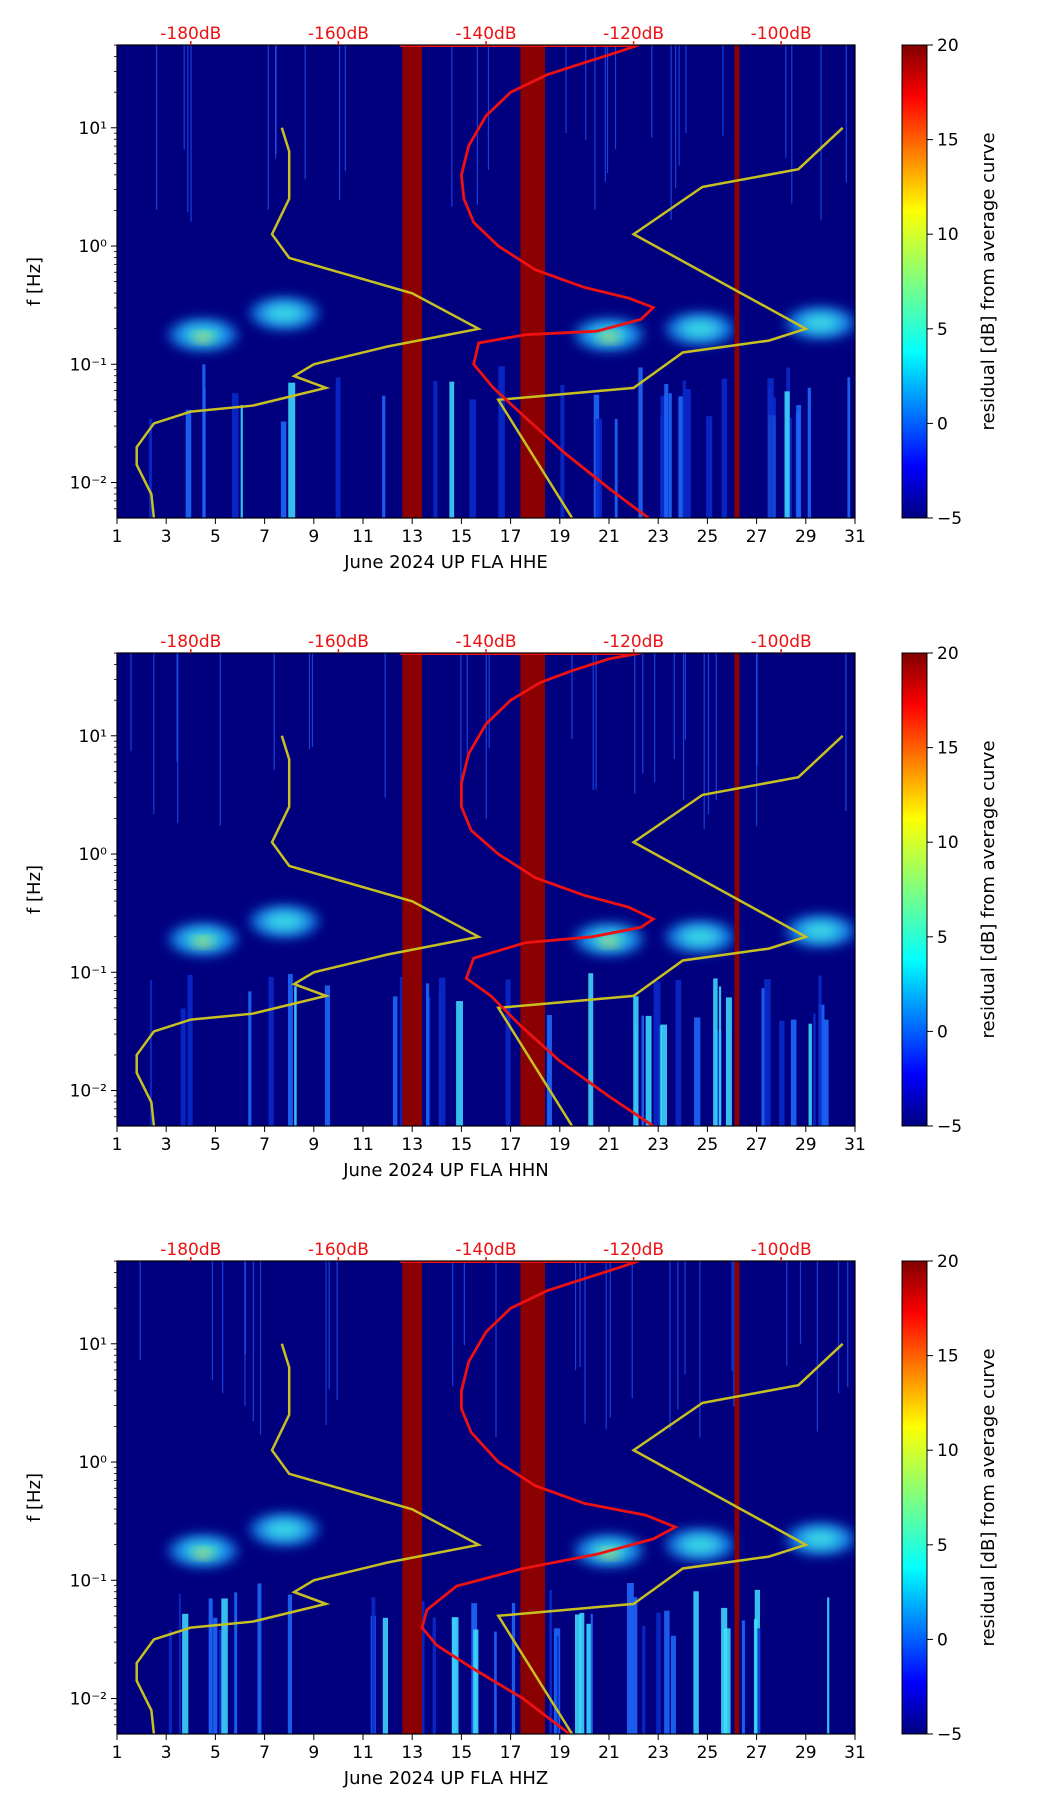  I want to click on y-tick-label: 10⁰, so click(93, 855).